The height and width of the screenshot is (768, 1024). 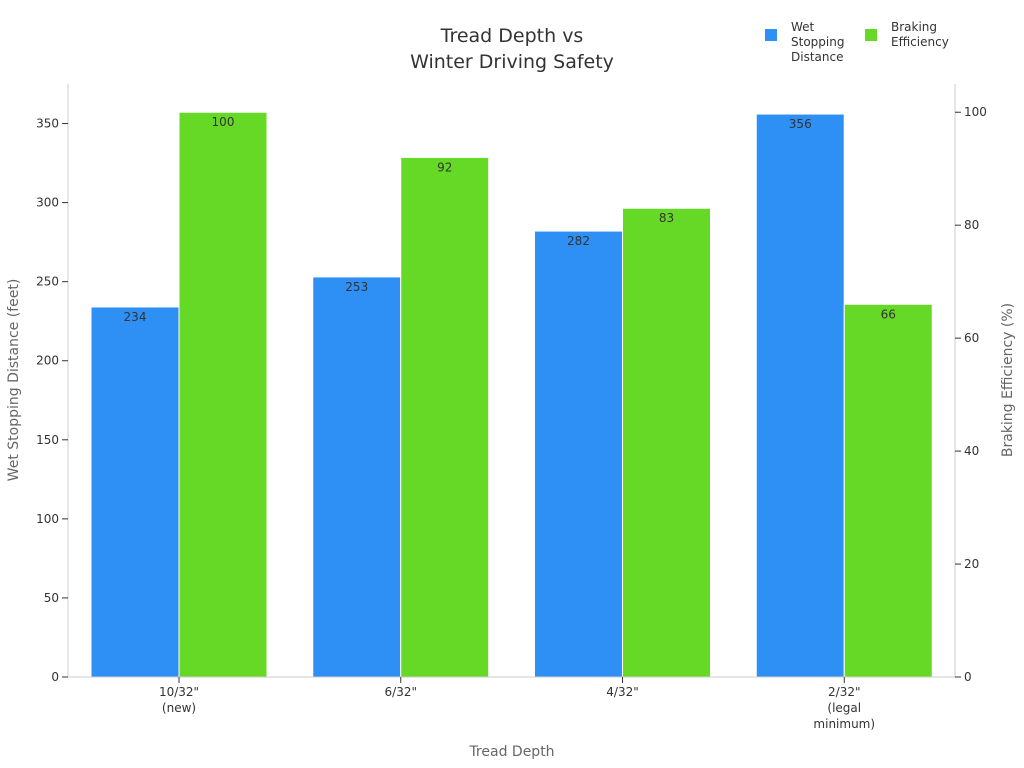 I want to click on x-axis-title: Tread Depth, so click(x=511, y=752).